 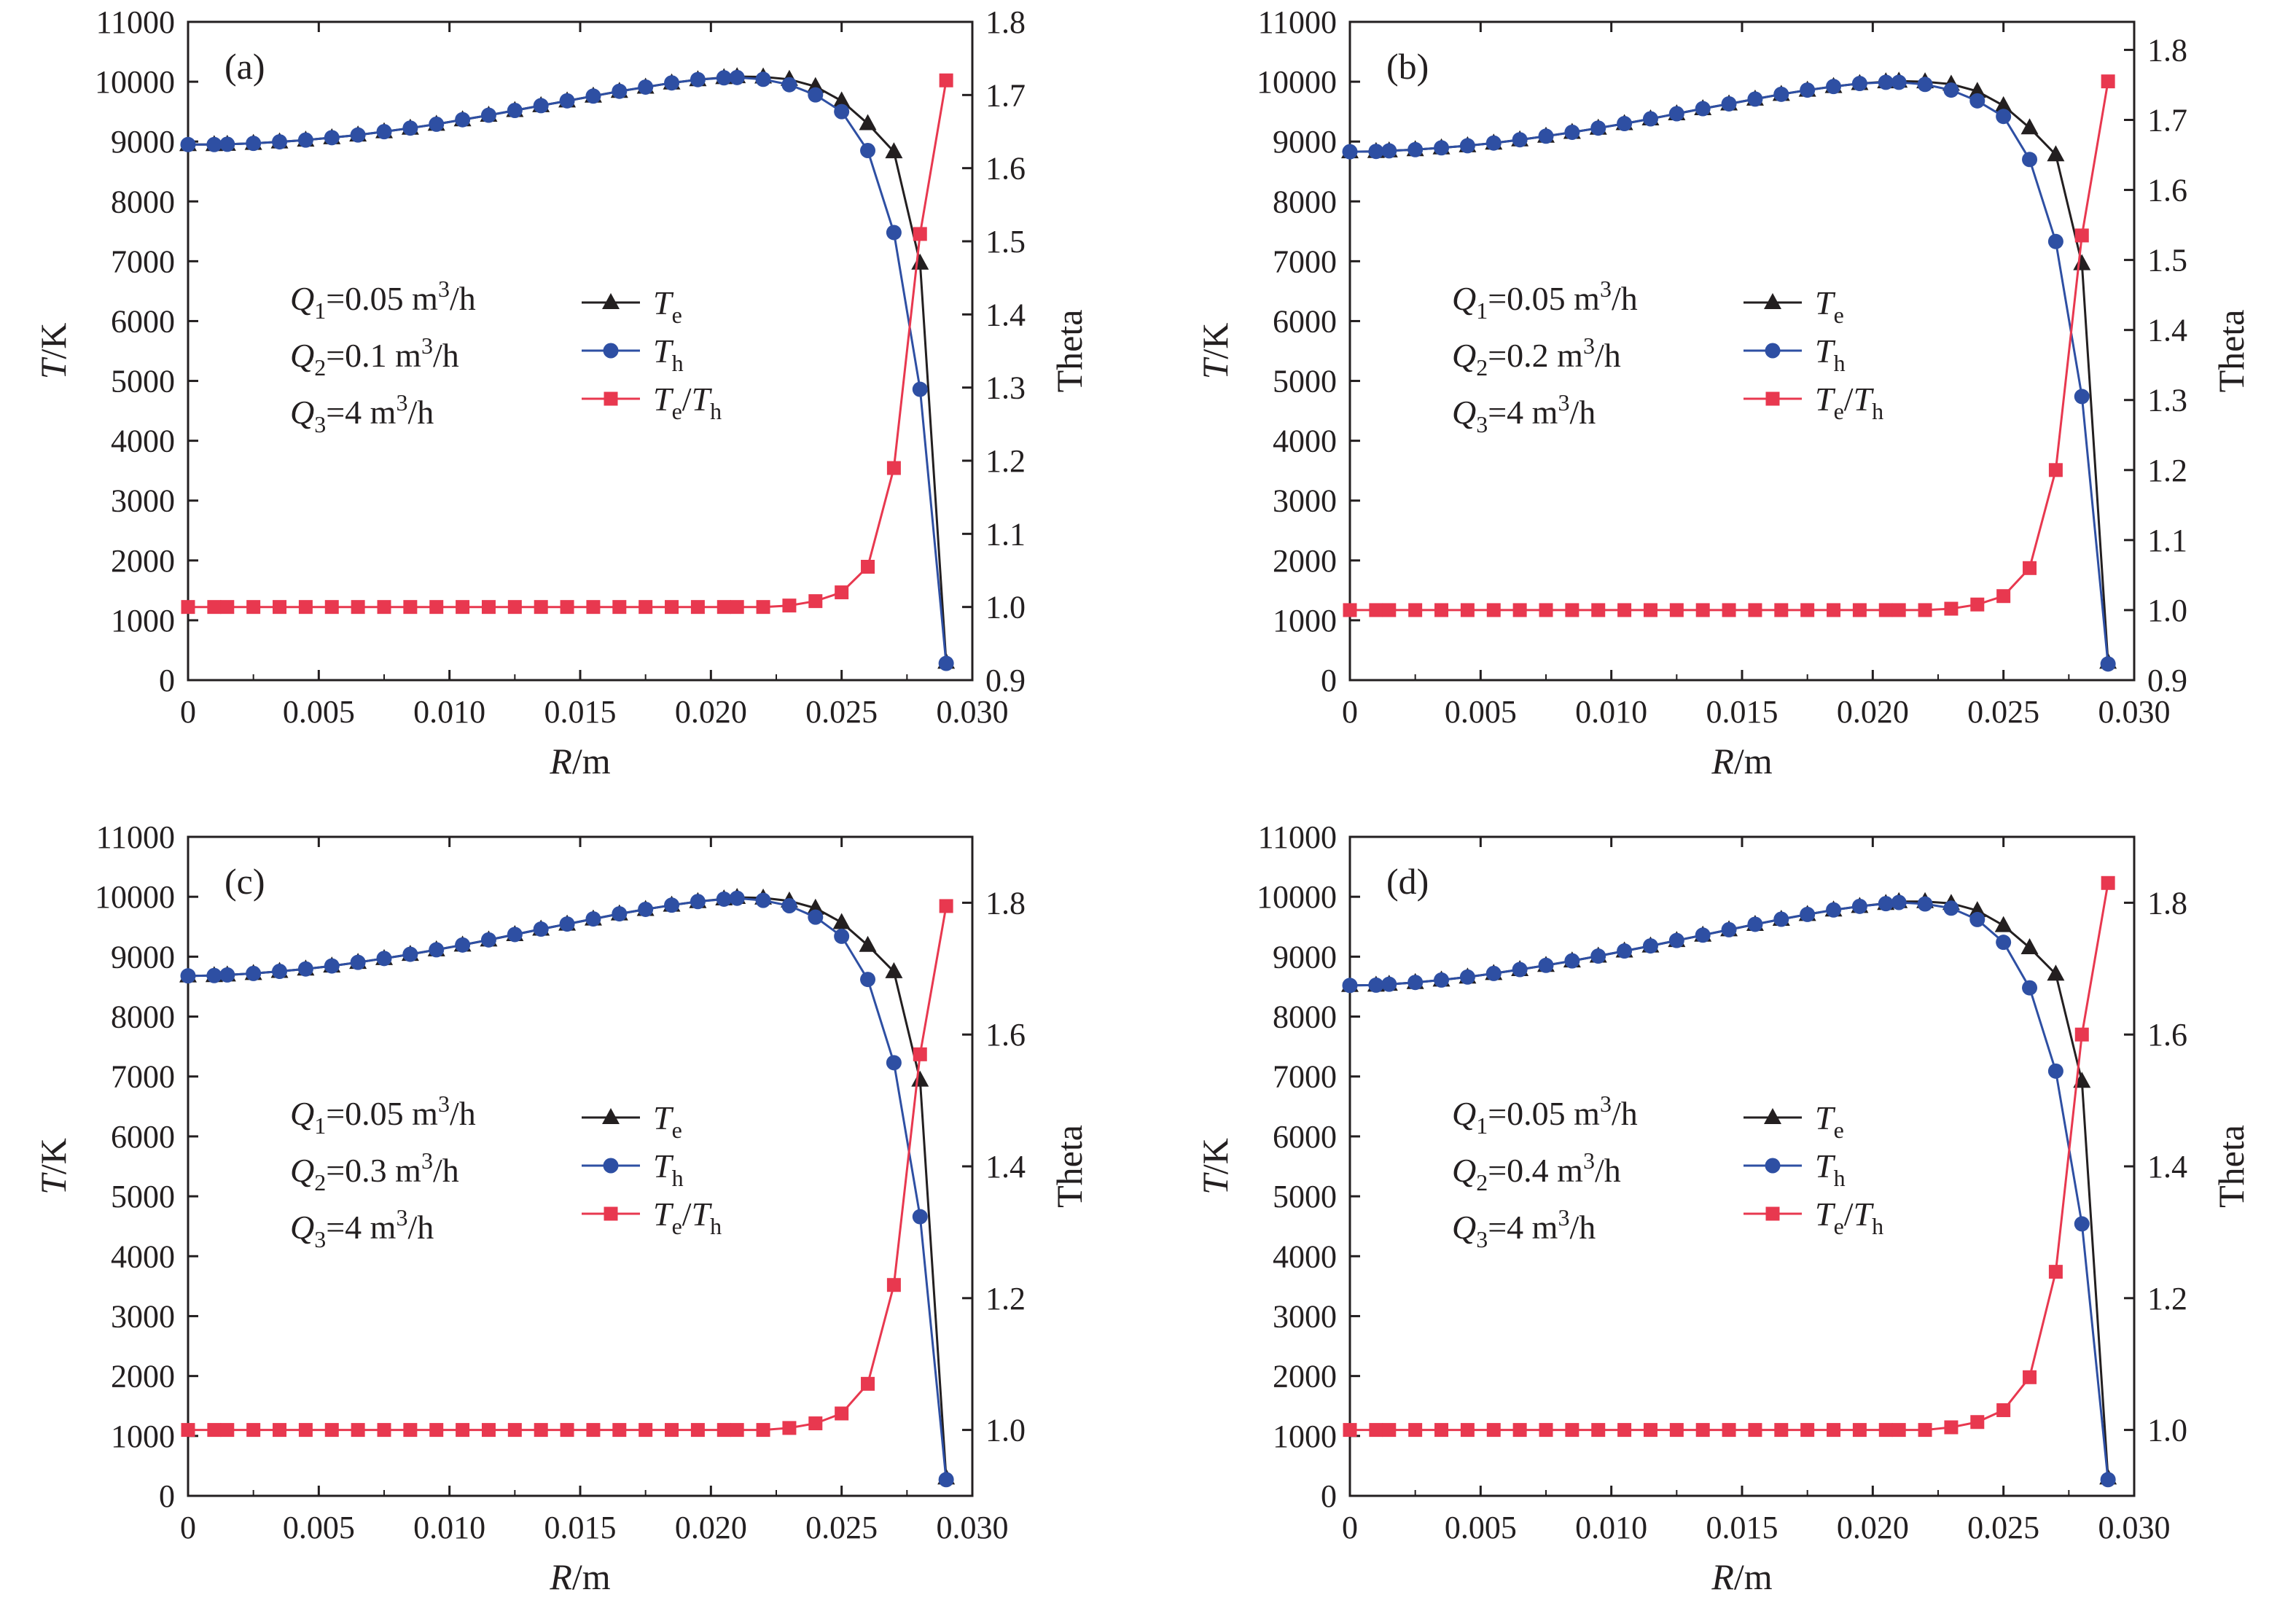 I want to click on y2-tick-label: 1.1, so click(x=2167, y=540).